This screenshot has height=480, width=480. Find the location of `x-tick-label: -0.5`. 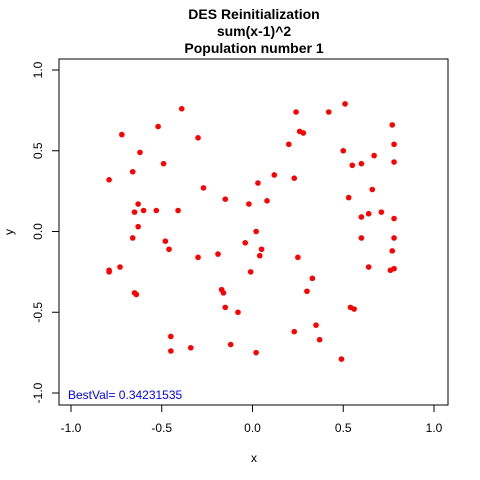

x-tick-label: -0.5 is located at coordinates (161, 428).